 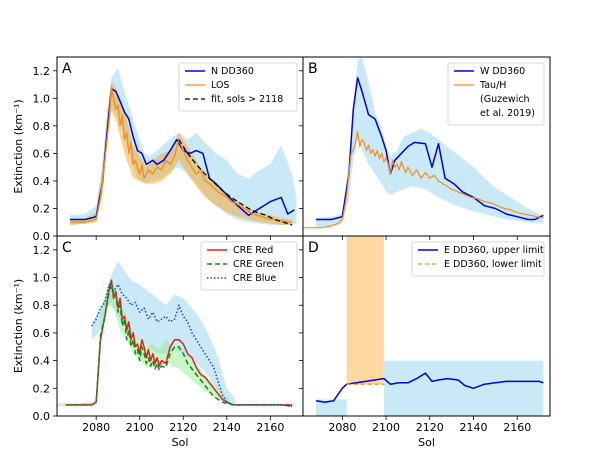 I want to click on legend-entry: Tau/H, so click(x=492, y=85).